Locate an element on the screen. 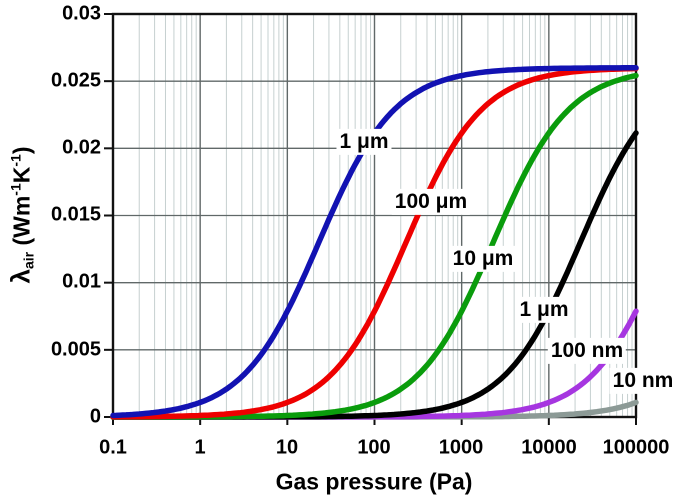  unit-exponent-2: -1 is located at coordinates (15, 160).